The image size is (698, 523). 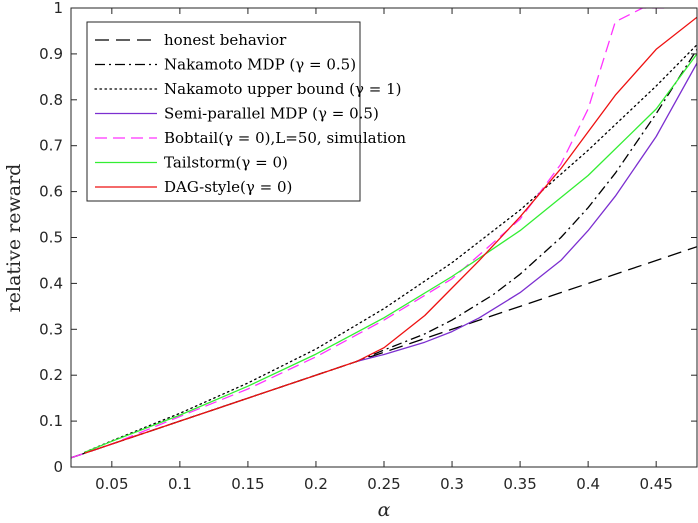 What do you see at coordinates (260, 65) in the screenshot?
I see `legend-label-1: Nakamoto MDP (γ = 0.5)` at bounding box center [260, 65].